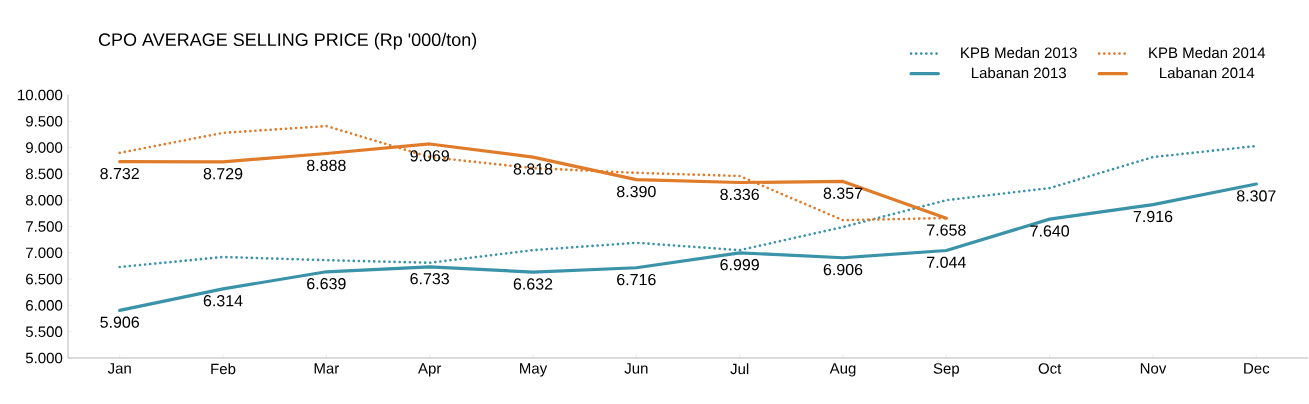  What do you see at coordinates (1153, 216) in the screenshot?
I see `data-label: 7.916` at bounding box center [1153, 216].